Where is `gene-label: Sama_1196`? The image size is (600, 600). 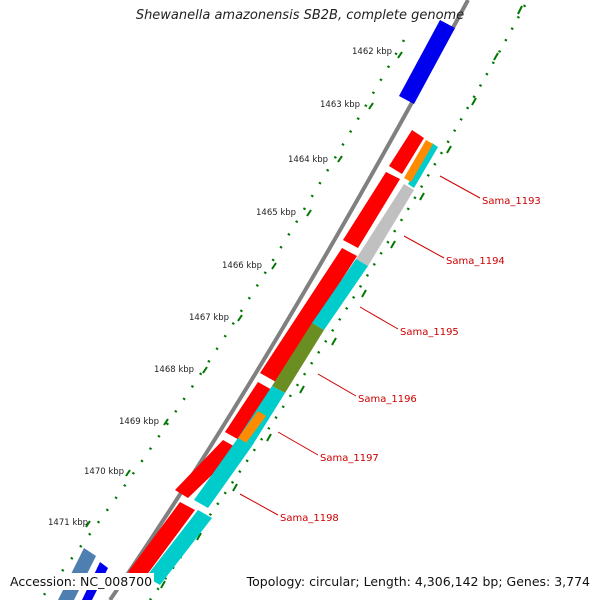
gene-label: Sama_1196 is located at coordinates (387, 399).